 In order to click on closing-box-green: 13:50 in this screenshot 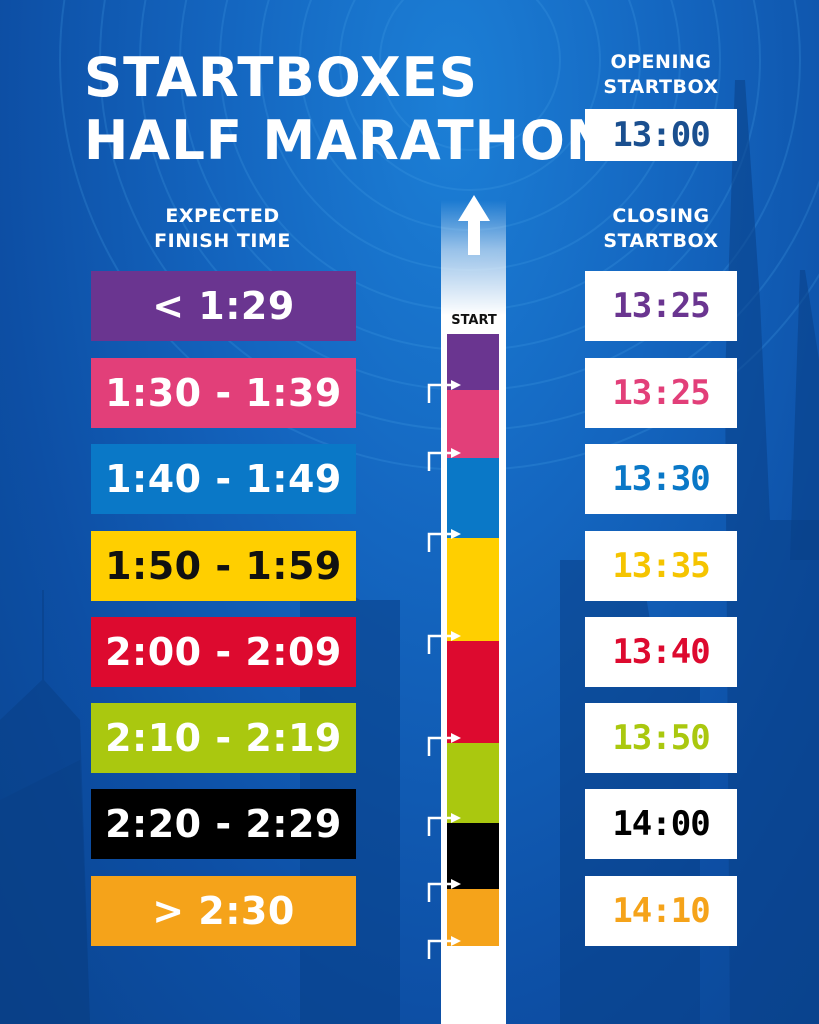, I will do `click(661, 738)`.